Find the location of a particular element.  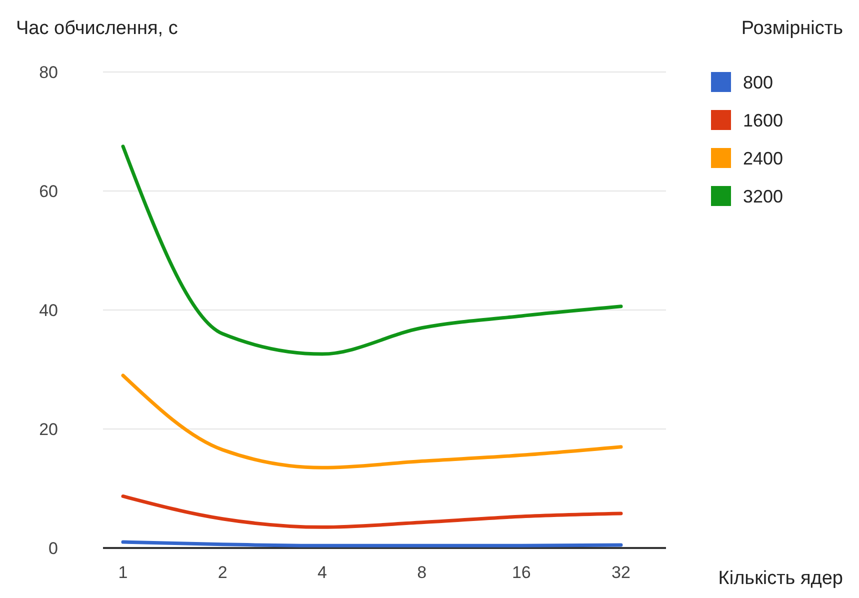

legend-title: Розмірність is located at coordinates (792, 28).